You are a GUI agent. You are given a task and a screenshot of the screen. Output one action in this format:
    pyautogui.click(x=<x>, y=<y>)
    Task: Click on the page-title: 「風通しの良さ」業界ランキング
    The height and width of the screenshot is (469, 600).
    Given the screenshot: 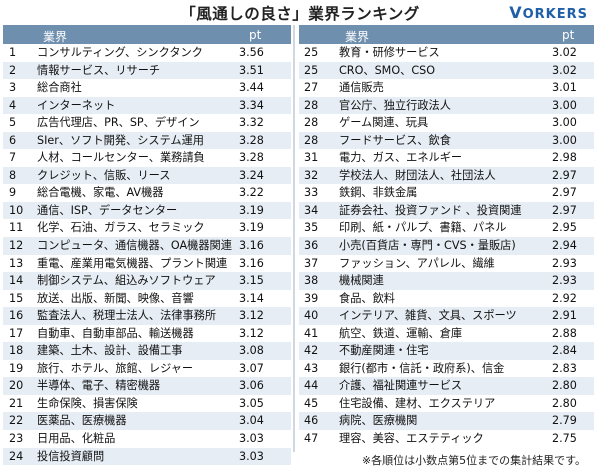 What is the action you would take?
    pyautogui.click(x=300, y=14)
    